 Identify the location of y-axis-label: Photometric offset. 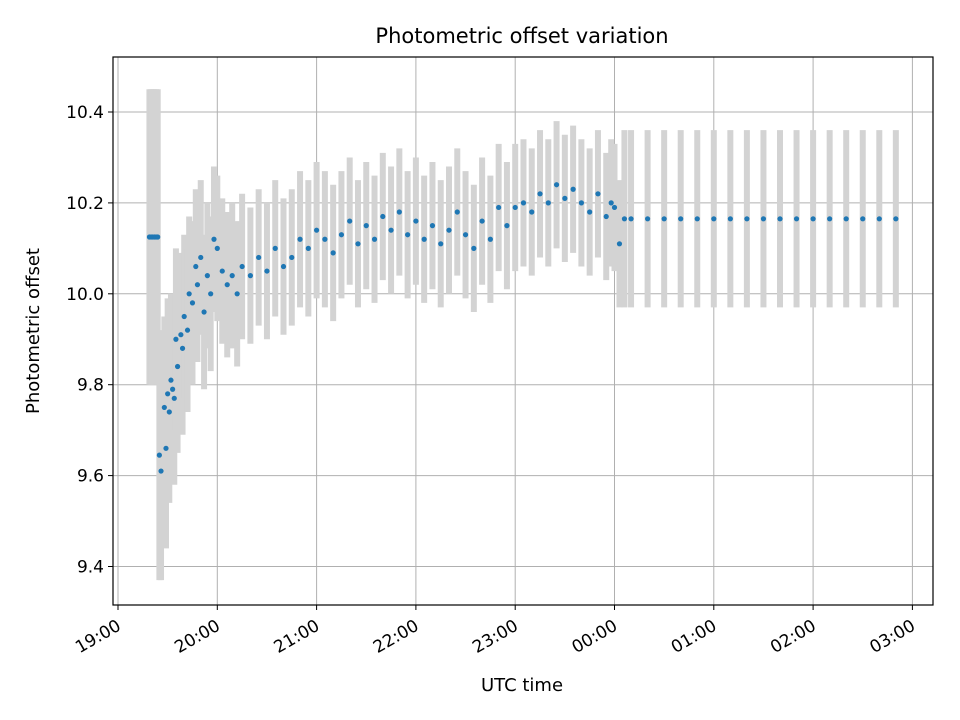
(33, 331).